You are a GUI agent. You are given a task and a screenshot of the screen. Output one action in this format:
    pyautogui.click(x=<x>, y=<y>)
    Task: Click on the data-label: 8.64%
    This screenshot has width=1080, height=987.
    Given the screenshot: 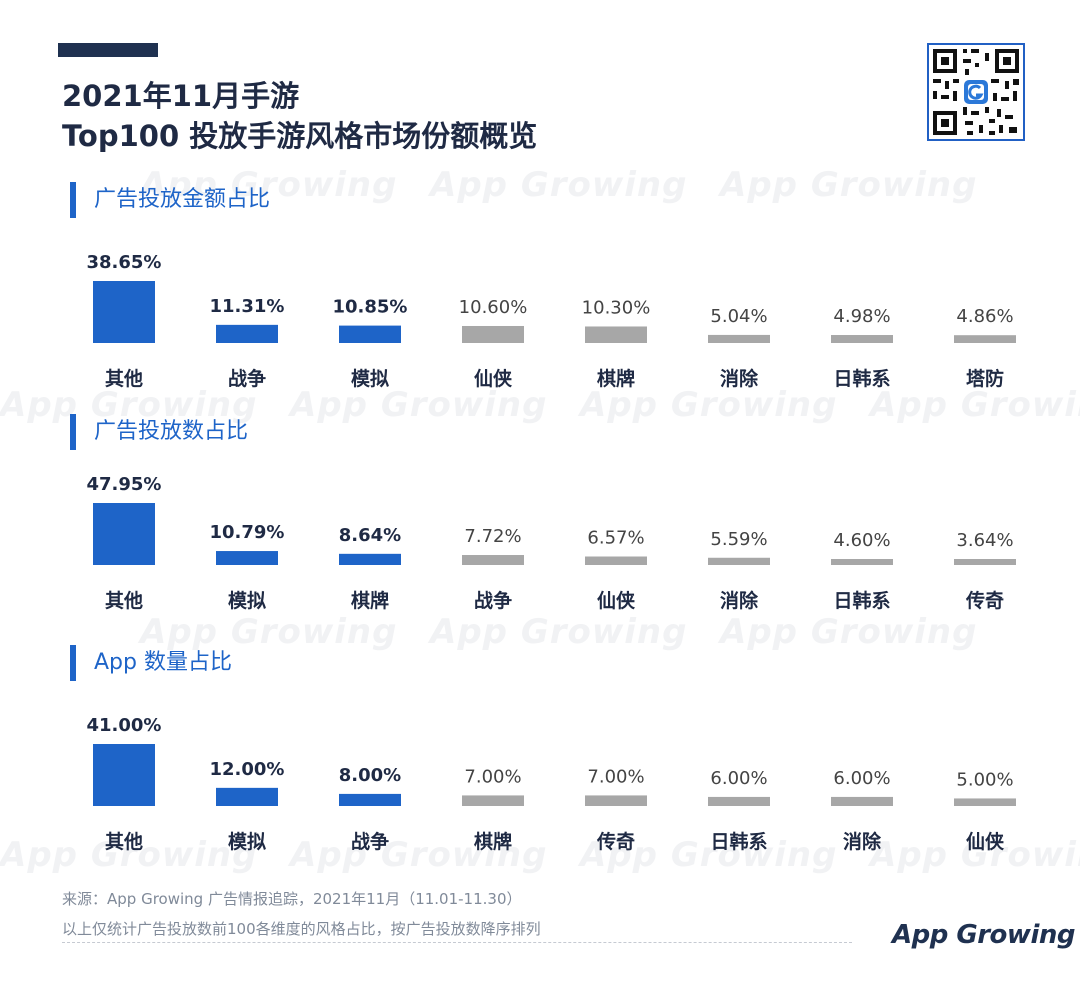 What is the action you would take?
    pyautogui.click(x=370, y=535)
    